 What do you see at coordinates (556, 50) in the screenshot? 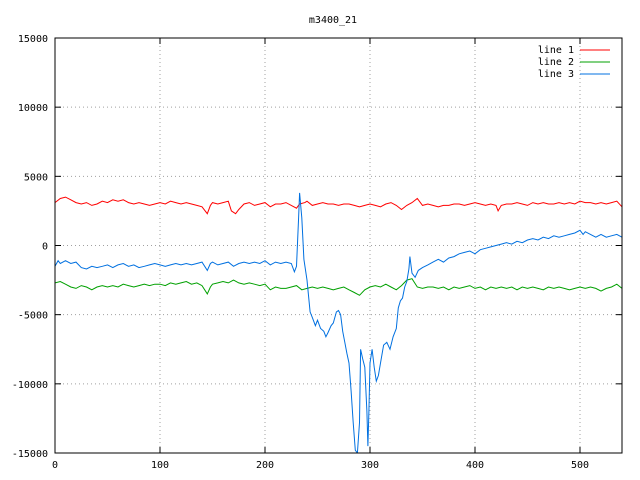
I see `legend-label-1: line 1` at bounding box center [556, 50].